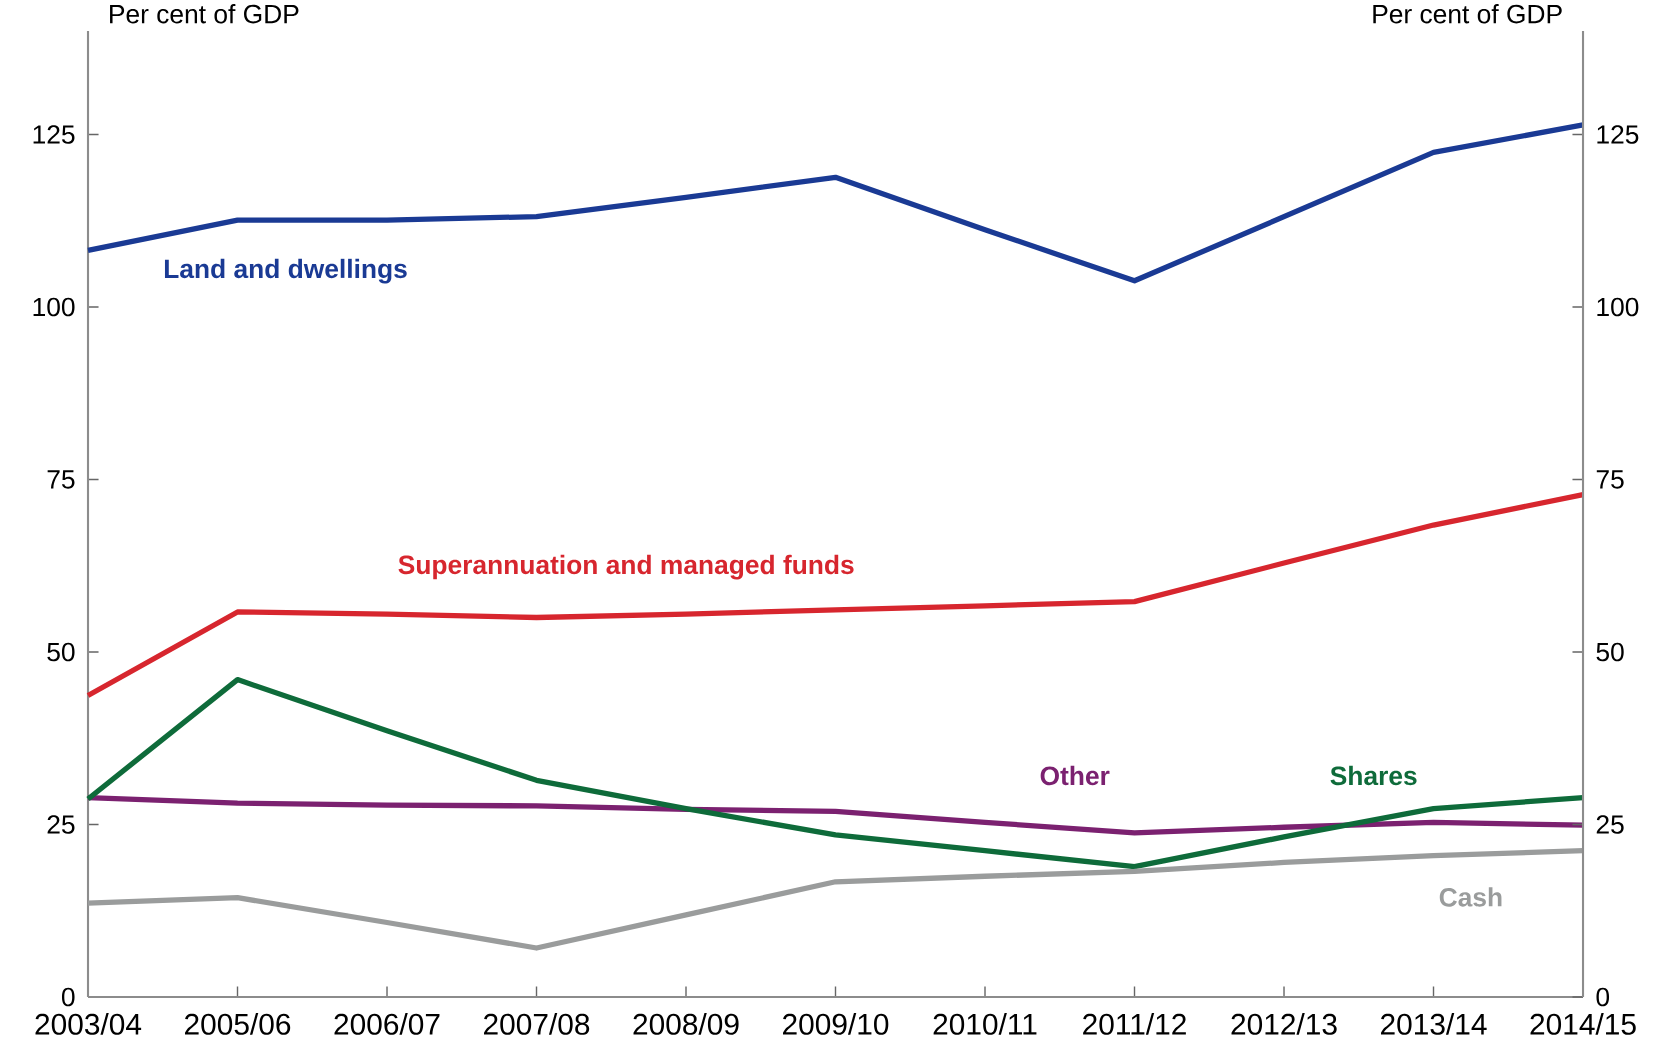 Image resolution: width=1671 pixels, height=1053 pixels. I want to click on series-label: Cash, so click(1470, 897).